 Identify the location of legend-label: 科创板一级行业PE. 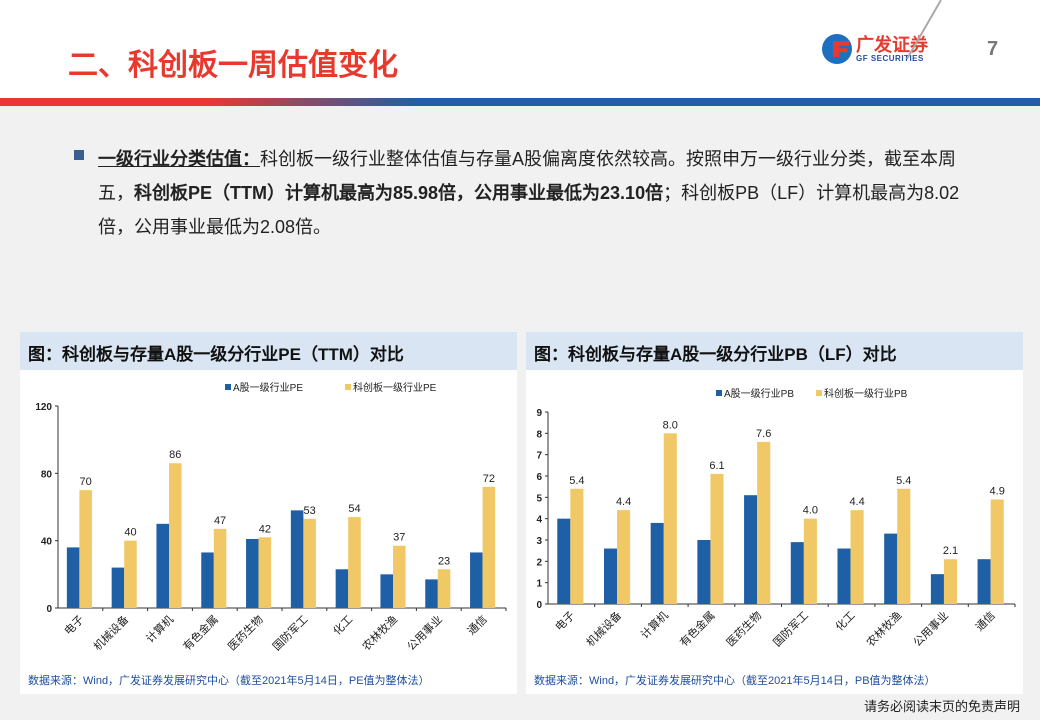
(395, 387).